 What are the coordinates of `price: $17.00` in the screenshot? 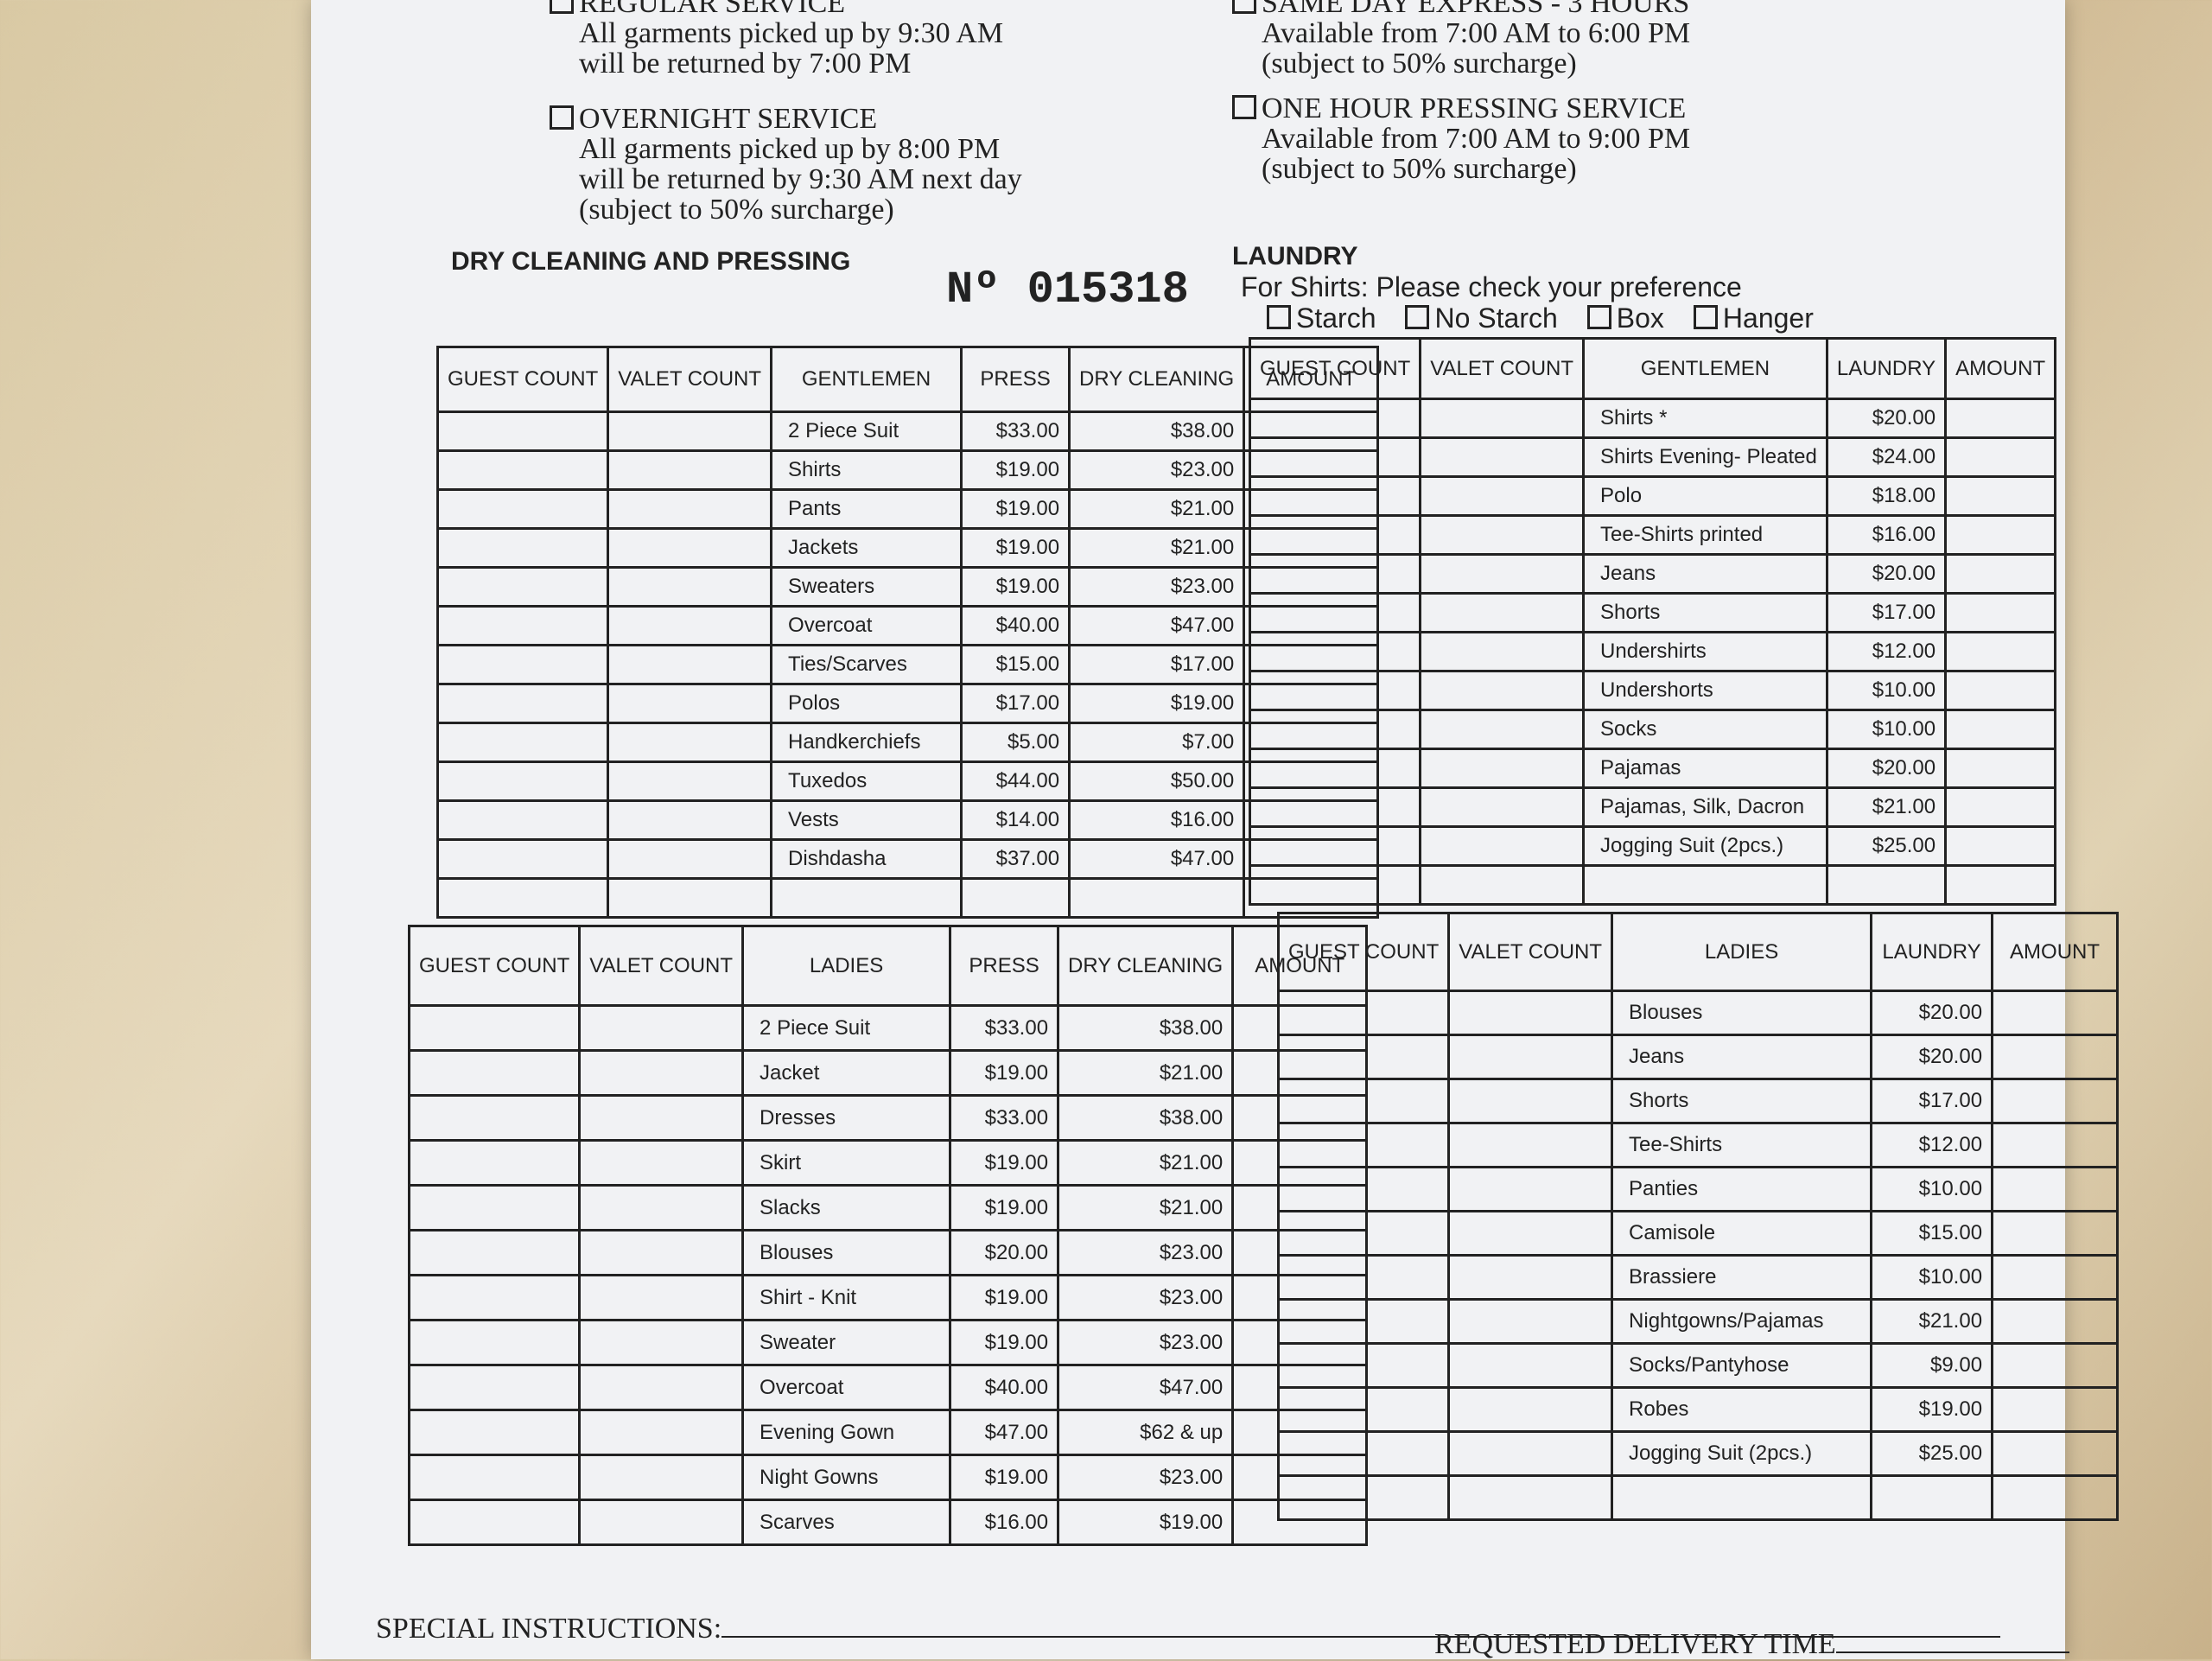 It's located at (1015, 703).